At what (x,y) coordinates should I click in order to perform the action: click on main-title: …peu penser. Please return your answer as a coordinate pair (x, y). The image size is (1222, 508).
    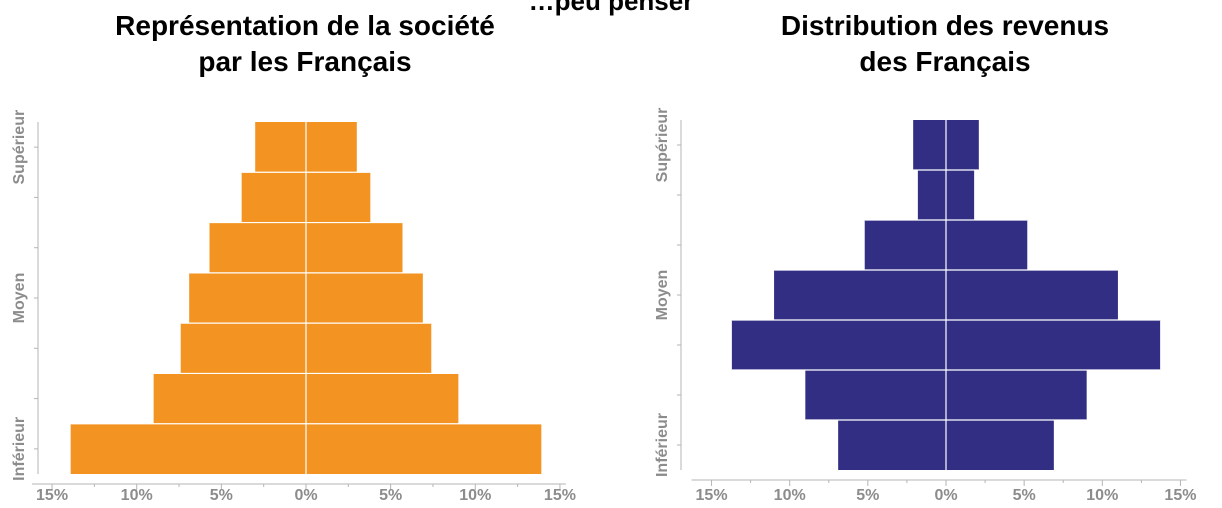
    Looking at the image, I should click on (611, 8).